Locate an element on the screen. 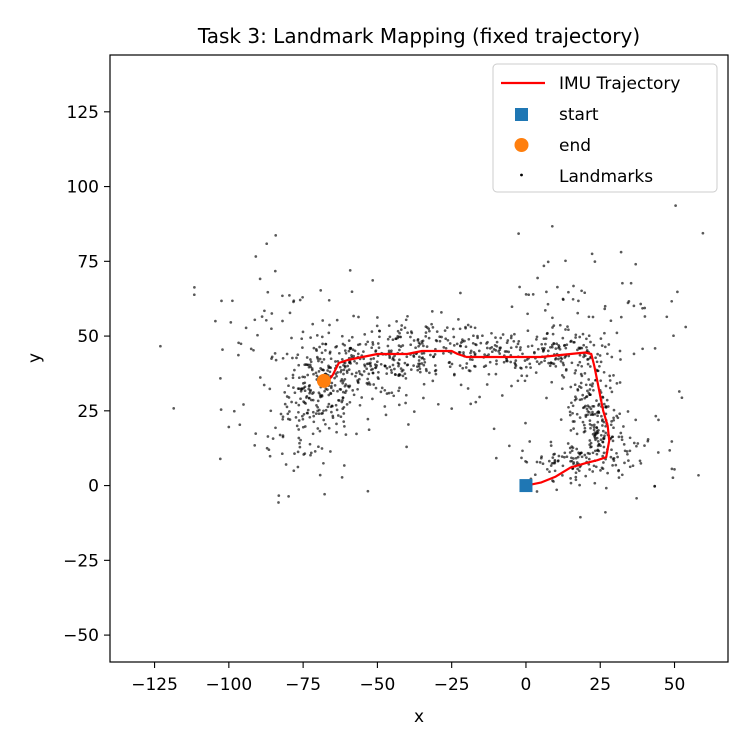 The width and height of the screenshot is (750, 750). end-marker is located at coordinates (323, 380).